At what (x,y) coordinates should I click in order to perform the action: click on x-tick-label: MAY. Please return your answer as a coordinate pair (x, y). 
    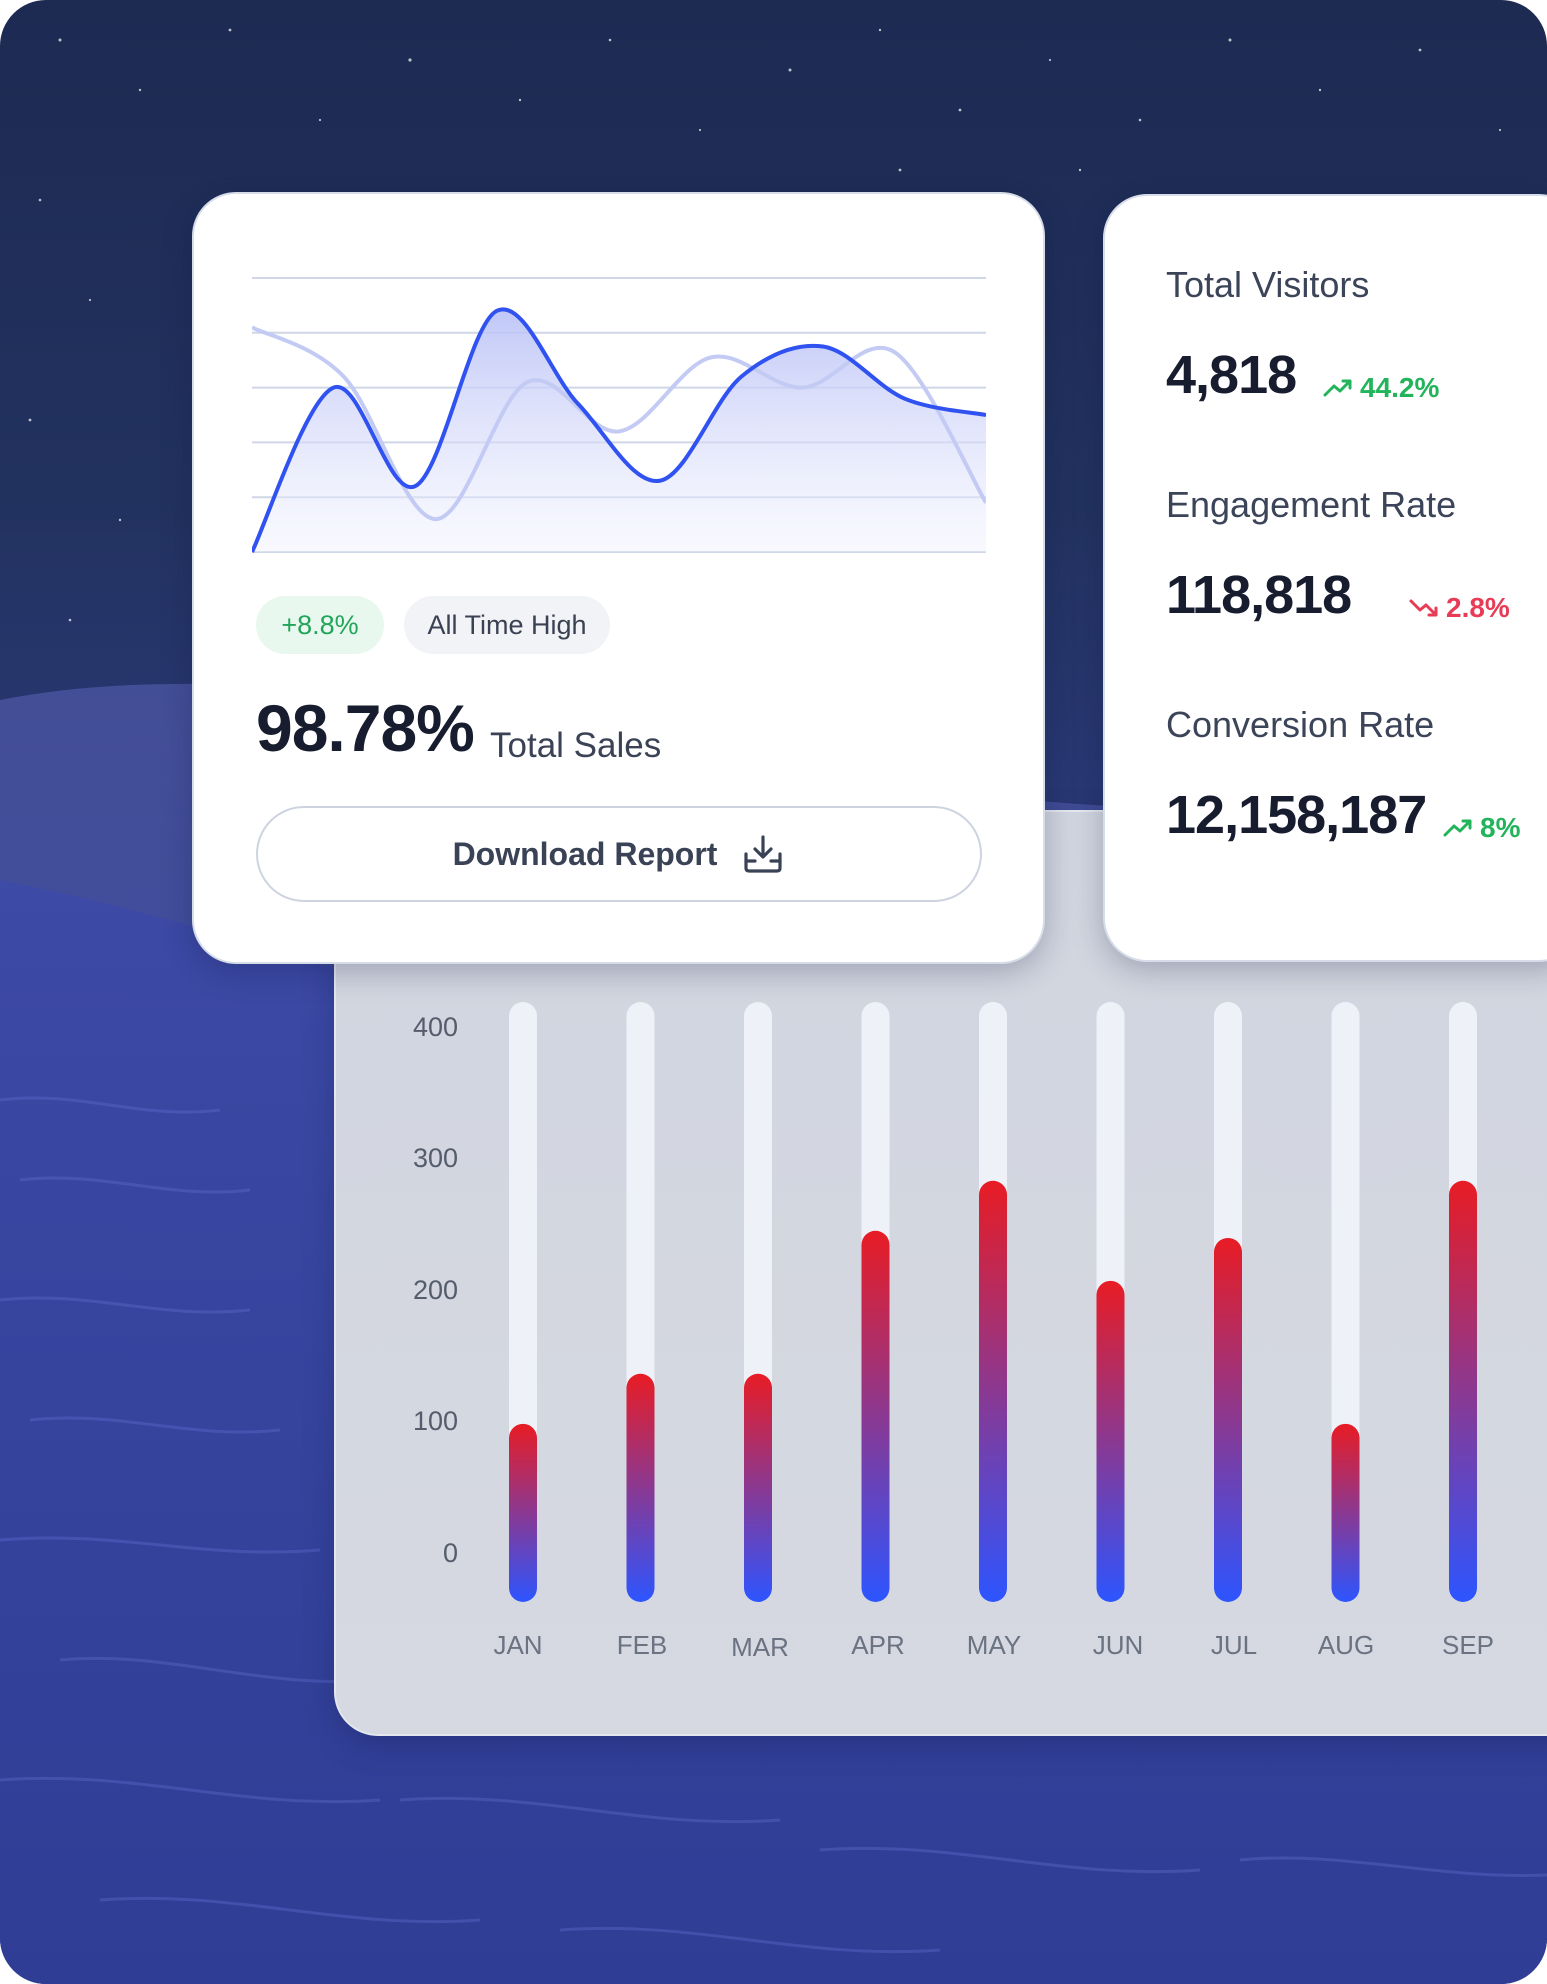
    Looking at the image, I should click on (994, 1645).